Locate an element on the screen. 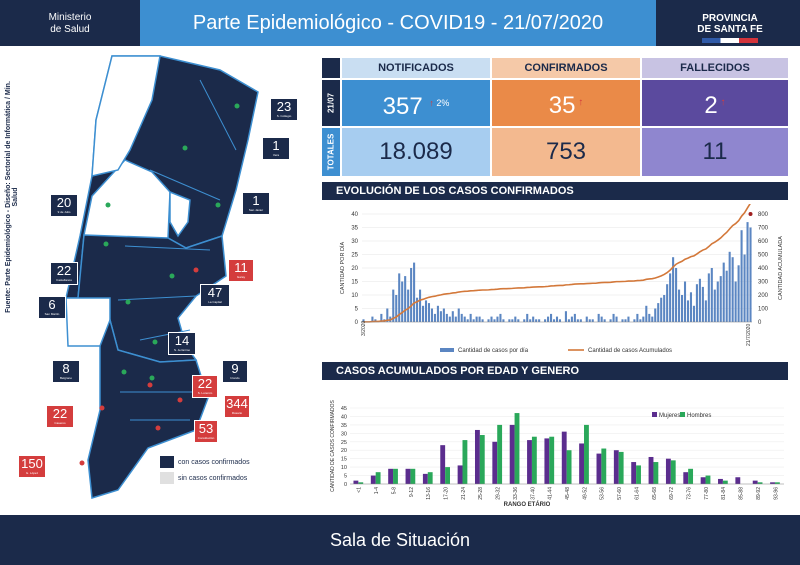 Image resolution: width=800 pixels, height=565 pixels. x-tick-label: 21/7/2020 is located at coordinates (749, 335).